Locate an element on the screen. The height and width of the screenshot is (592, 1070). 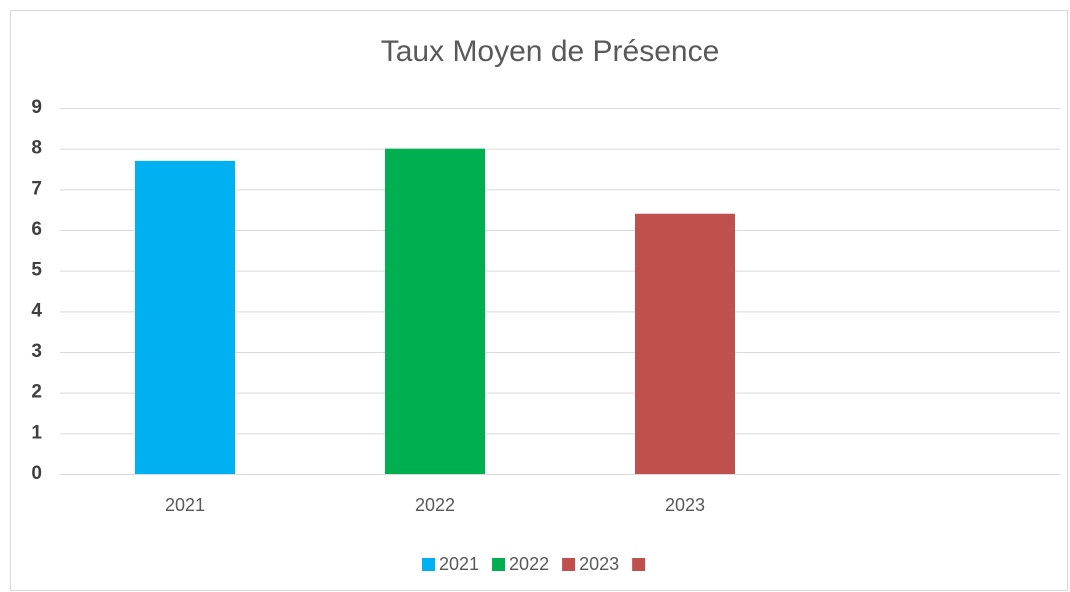
x-tick-label: 2021 is located at coordinates (185, 505).